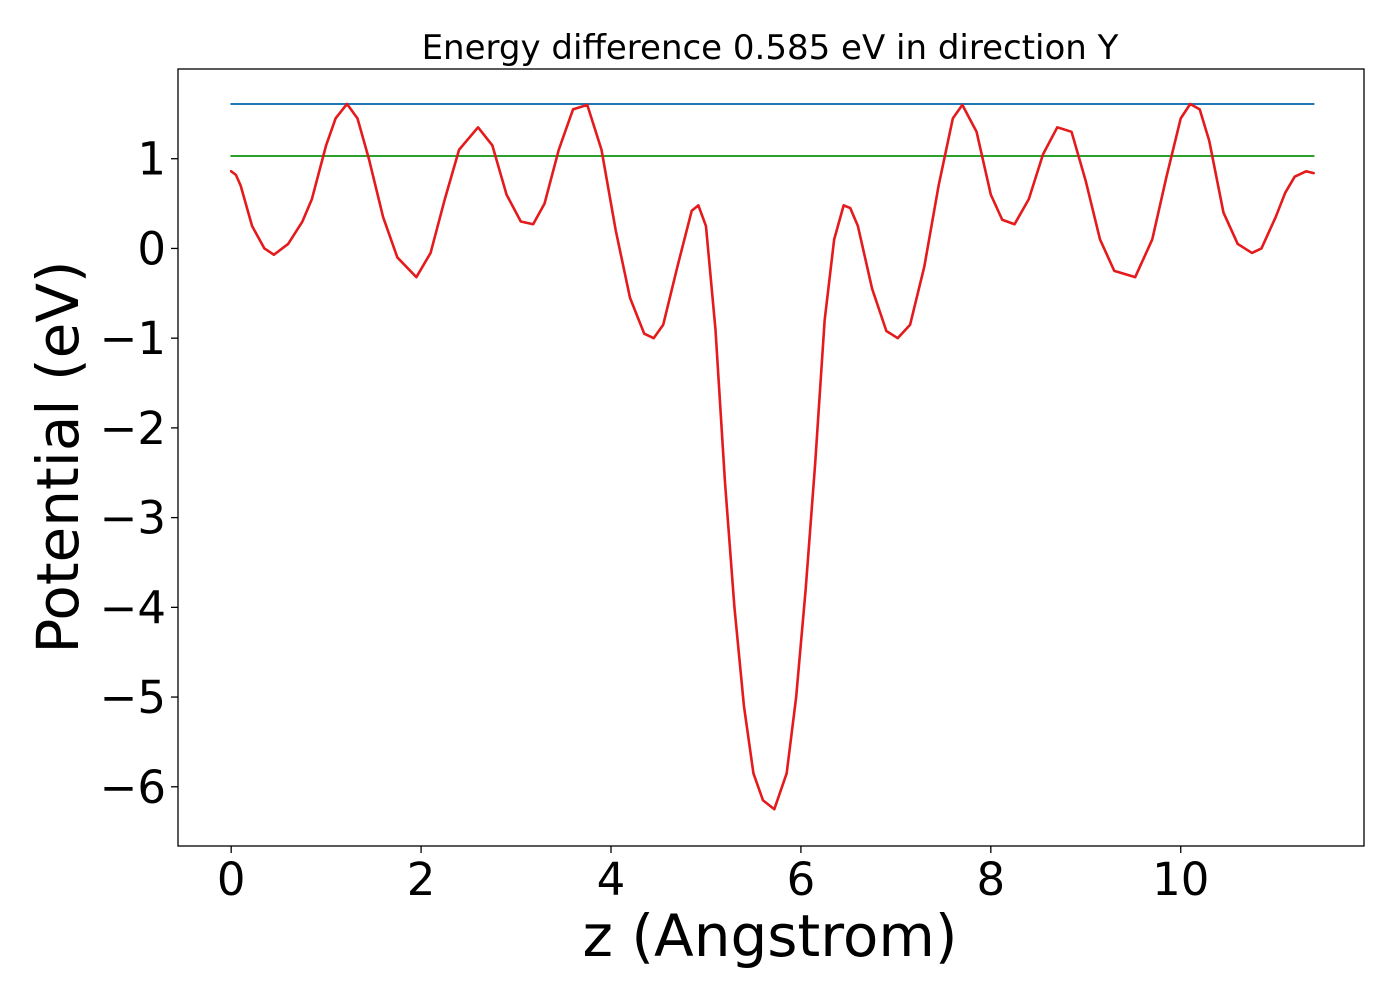 The width and height of the screenshot is (1400, 1000). Describe the element at coordinates (231, 879) in the screenshot. I see `x-tick-label: 0` at that location.